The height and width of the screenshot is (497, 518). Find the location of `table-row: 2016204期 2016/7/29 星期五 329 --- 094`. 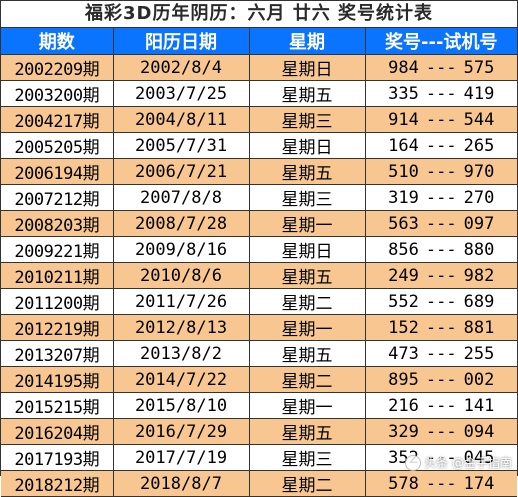

table-row: 2016204期 2016/7/29 星期五 329 --- 094 is located at coordinates (259, 431).